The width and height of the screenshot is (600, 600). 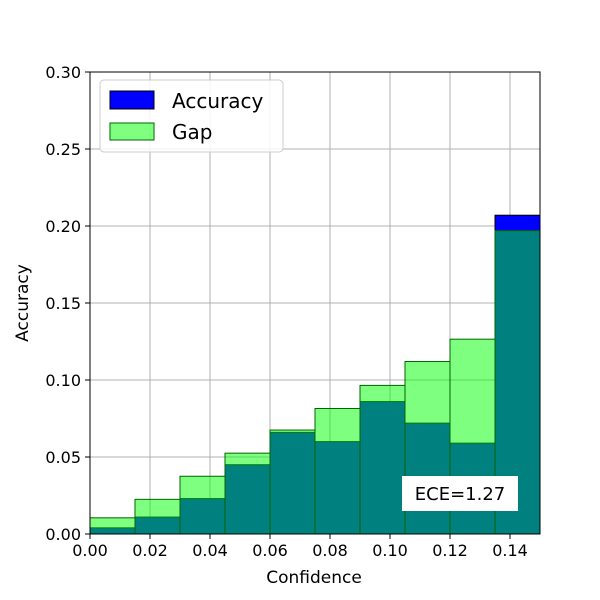 I want to click on x-tick-label: 0.00, so click(x=90, y=550).